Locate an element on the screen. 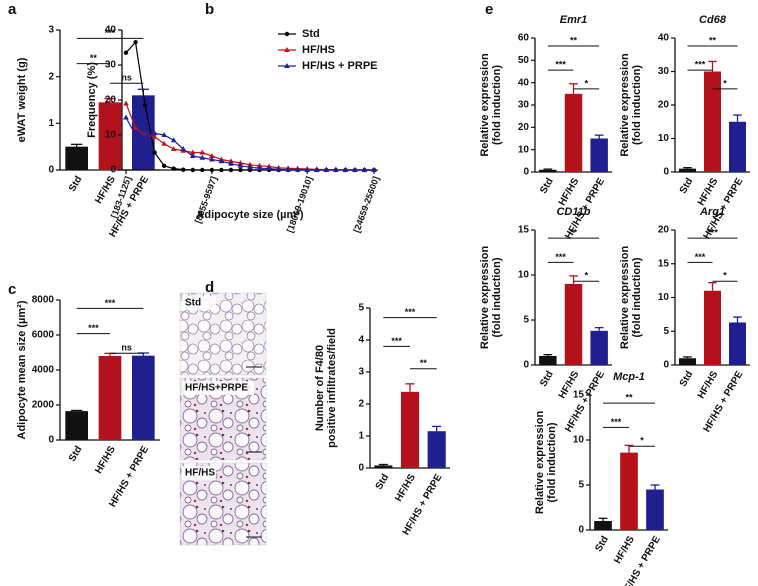 This screenshot has height=586, width=758. significance-label: ns is located at coordinates (126, 78).